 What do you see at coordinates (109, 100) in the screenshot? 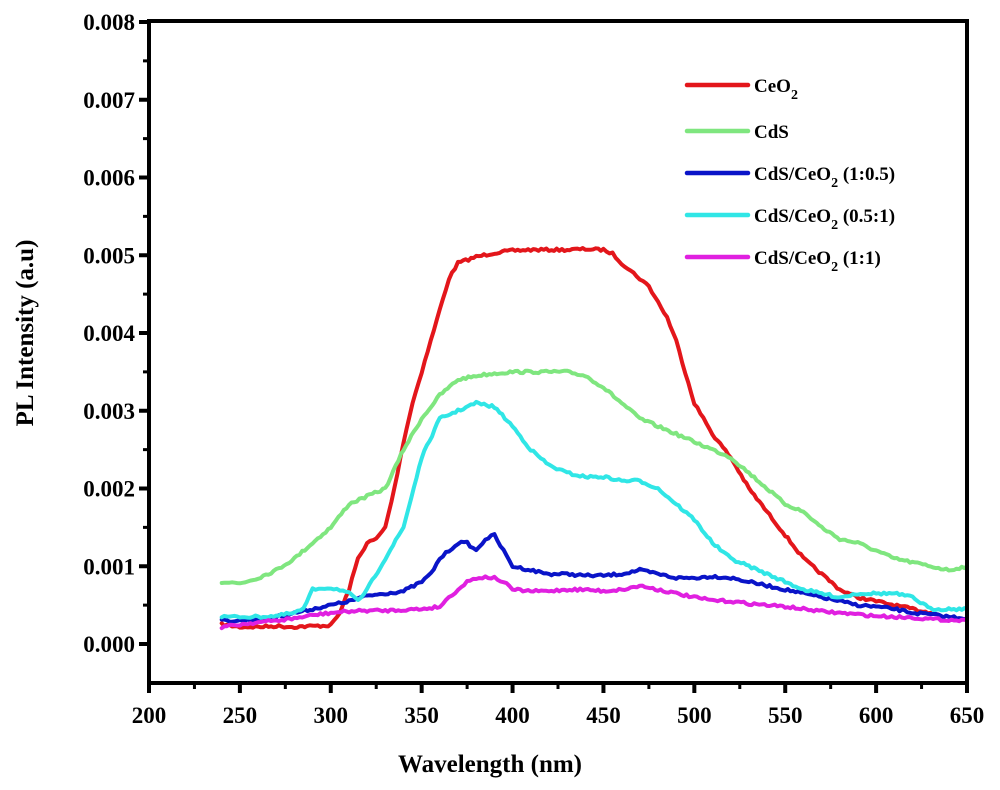
I see `y-tick-label: 0.007` at bounding box center [109, 100].